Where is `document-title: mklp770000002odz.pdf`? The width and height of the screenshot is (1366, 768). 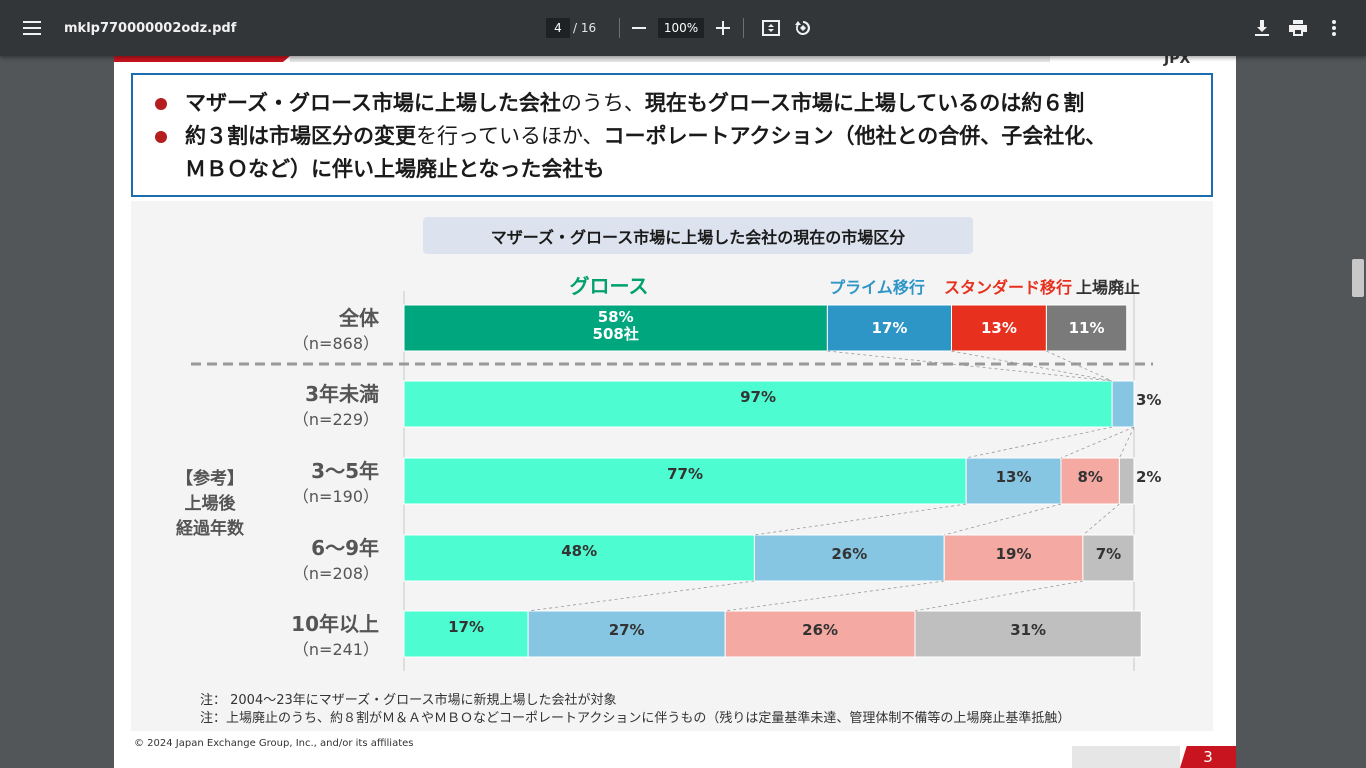
document-title: mklp770000002odz.pdf is located at coordinates (150, 28).